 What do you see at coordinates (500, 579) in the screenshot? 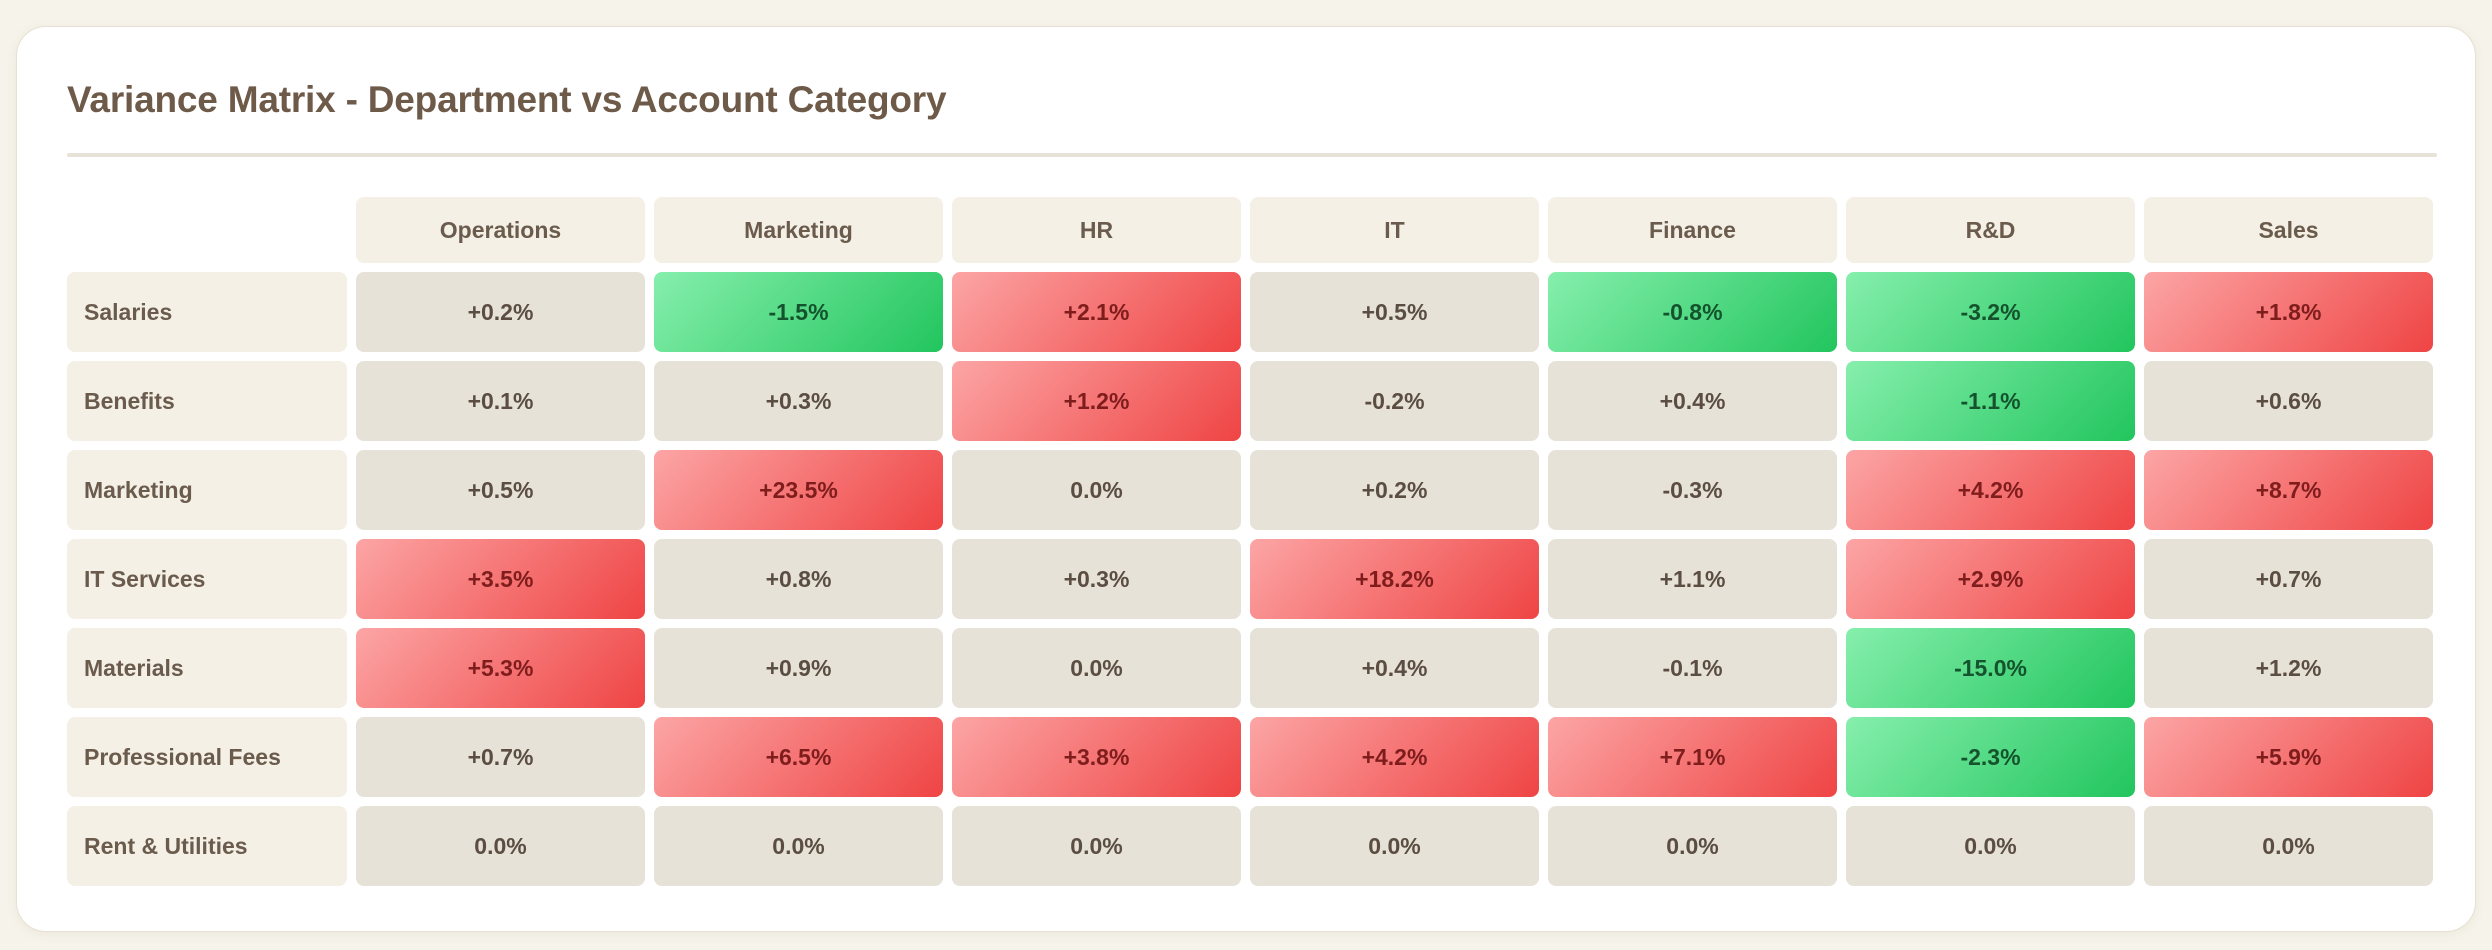
I see `heatmap-cell: +3.5%` at bounding box center [500, 579].